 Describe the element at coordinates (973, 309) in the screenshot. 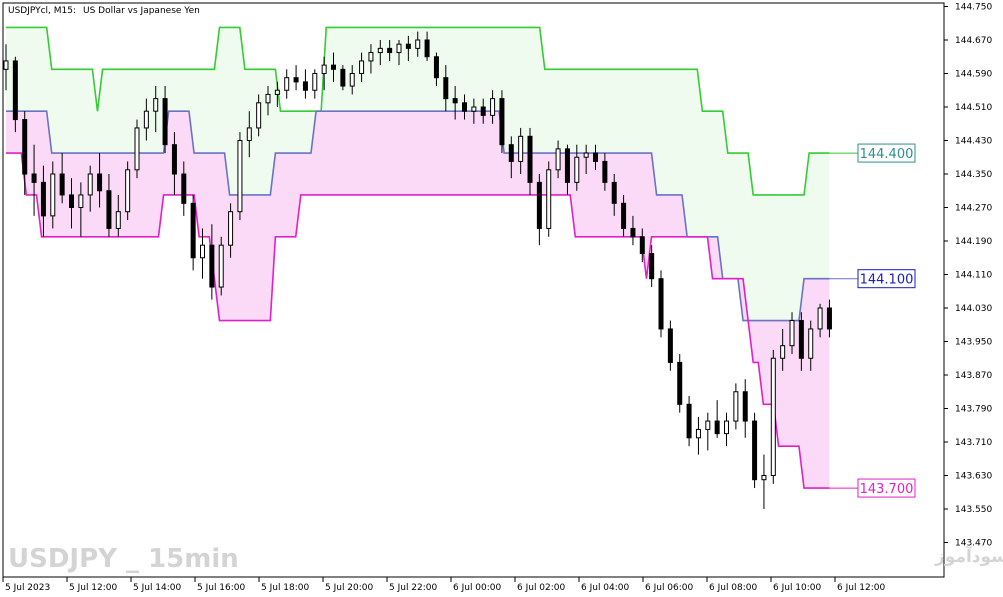

I see `y-tick-label: 144.030` at that location.